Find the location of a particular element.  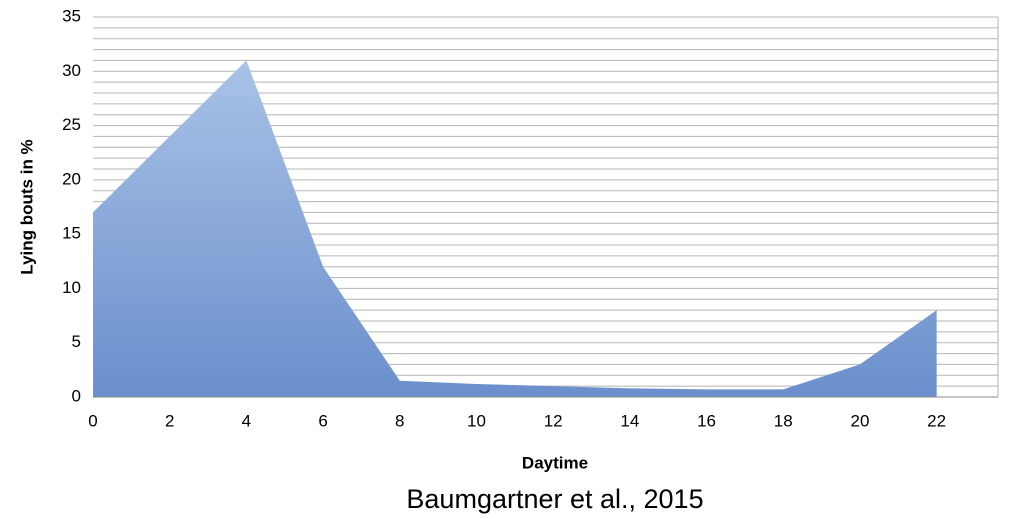

y-tick-label: 30 is located at coordinates (71, 70).